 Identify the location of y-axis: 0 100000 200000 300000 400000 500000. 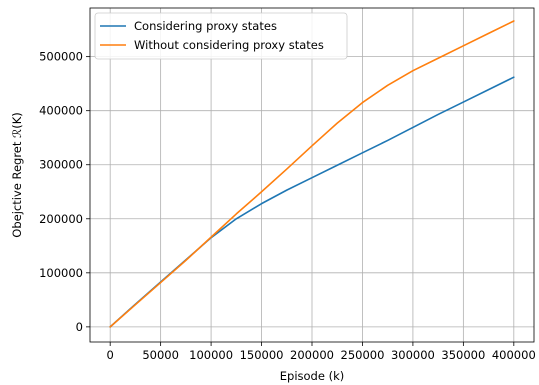
(64, 192).